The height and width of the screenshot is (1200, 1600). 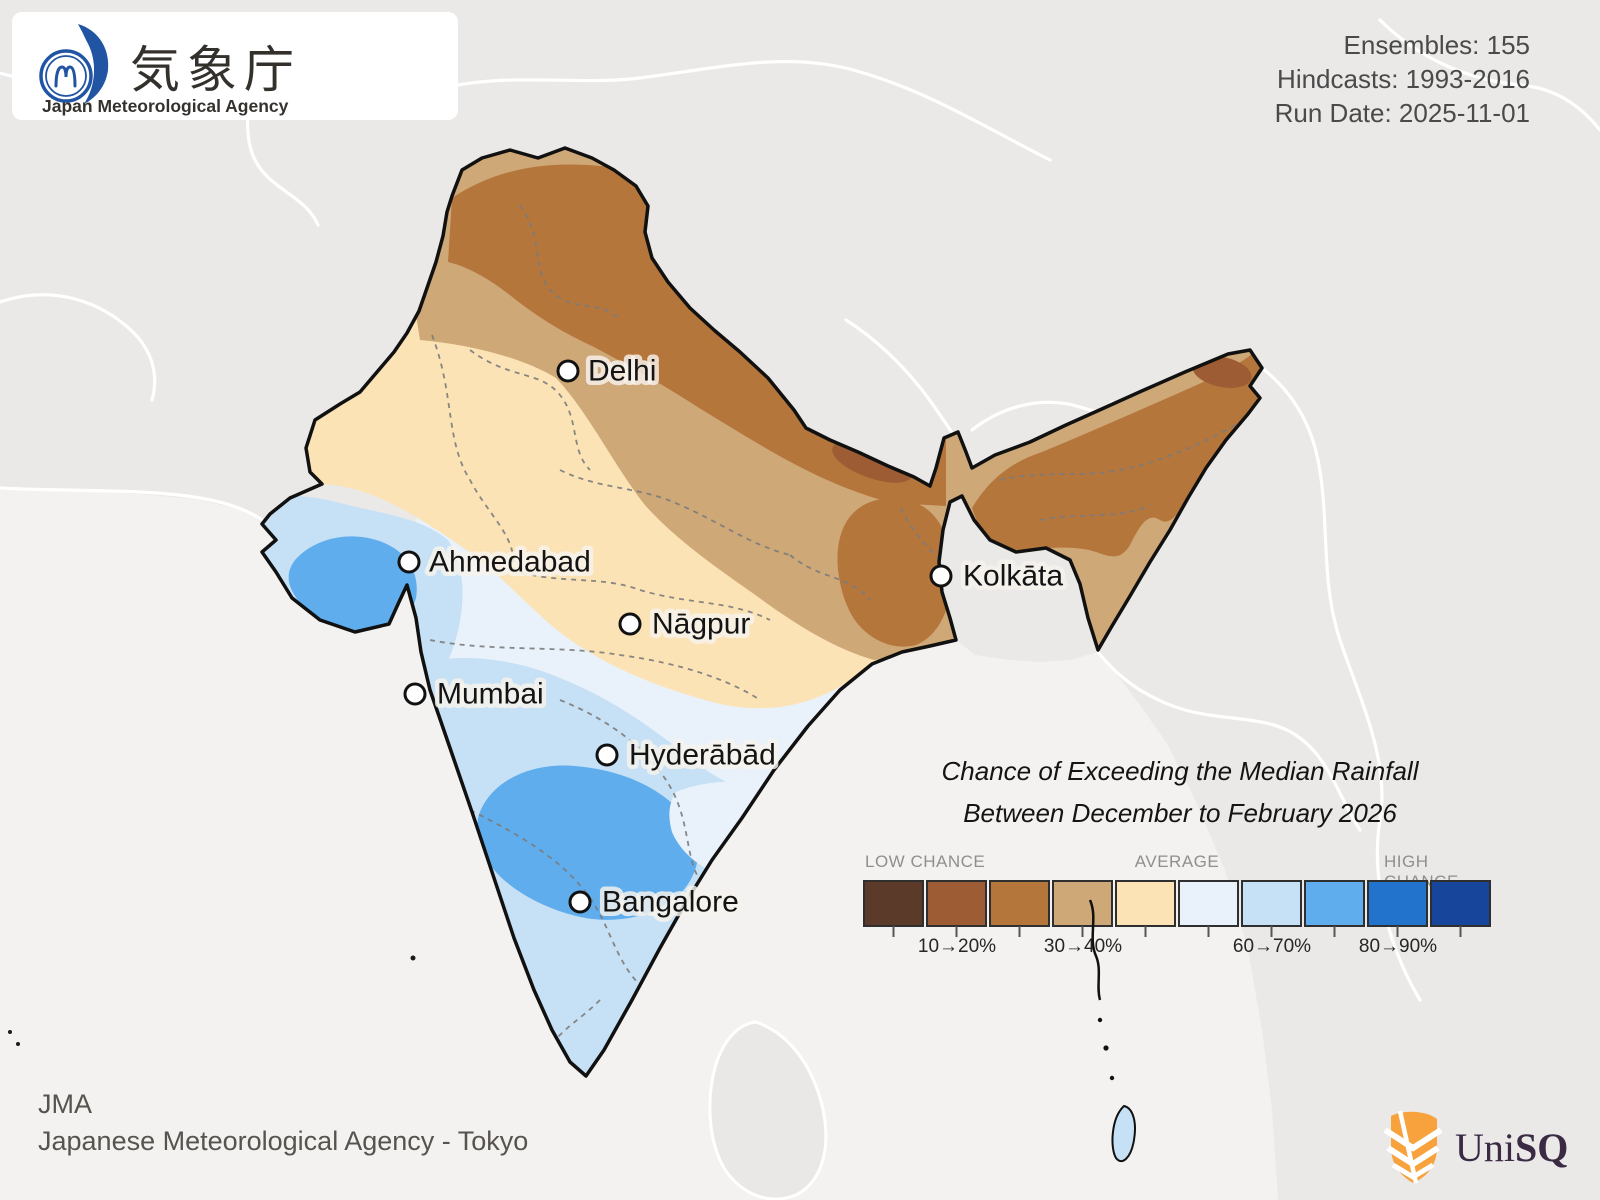 I want to click on andaman-islands, so click(x=1112, y=1031).